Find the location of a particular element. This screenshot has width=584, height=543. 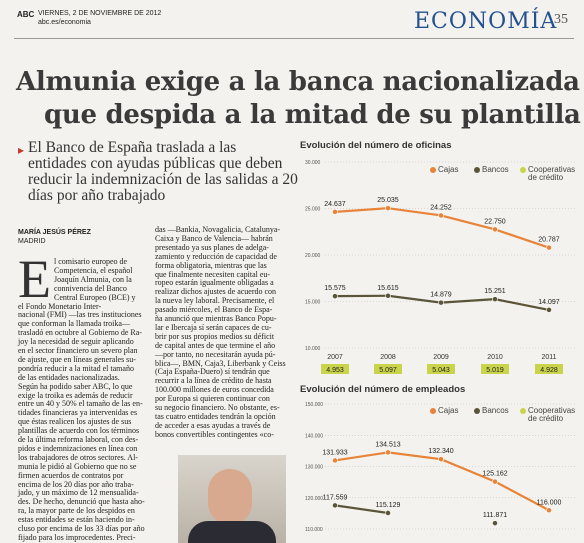

data-label: 15.575 is located at coordinates (335, 288).